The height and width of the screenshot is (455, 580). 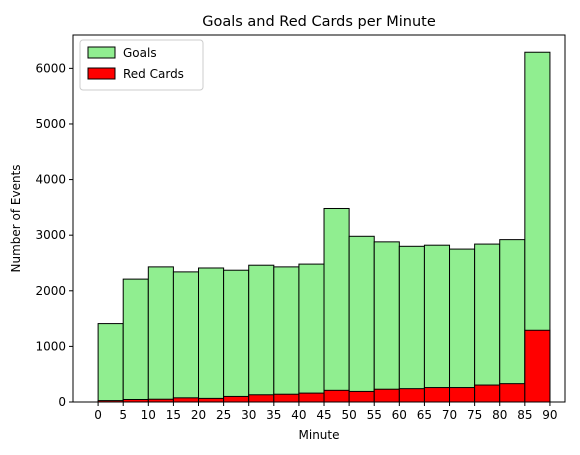 What do you see at coordinates (101, 52) in the screenshot?
I see `legend-swatch-goals` at bounding box center [101, 52].